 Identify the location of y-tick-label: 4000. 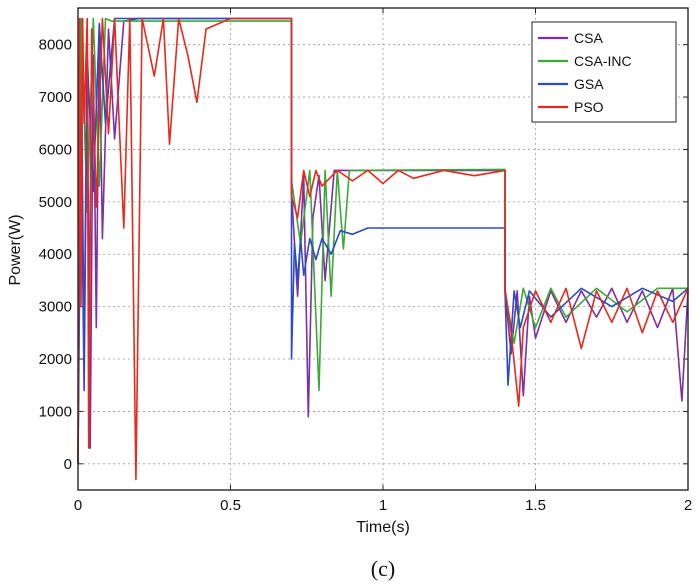
(55, 254).